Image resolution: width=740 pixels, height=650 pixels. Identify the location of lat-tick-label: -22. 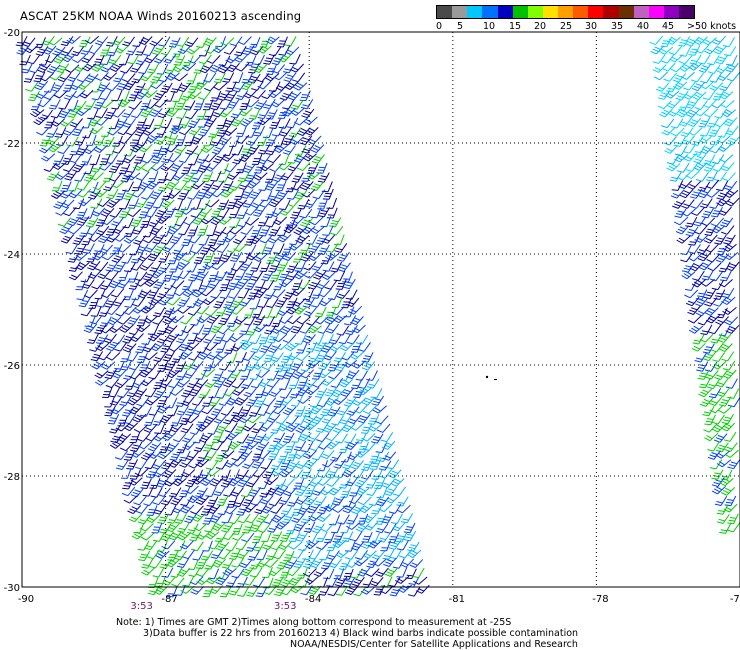
(12, 144).